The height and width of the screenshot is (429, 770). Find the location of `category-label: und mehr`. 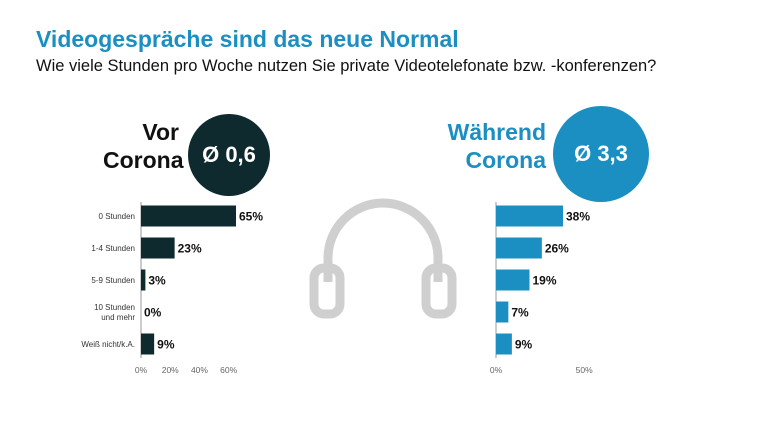

category-label: und mehr is located at coordinates (118, 317).